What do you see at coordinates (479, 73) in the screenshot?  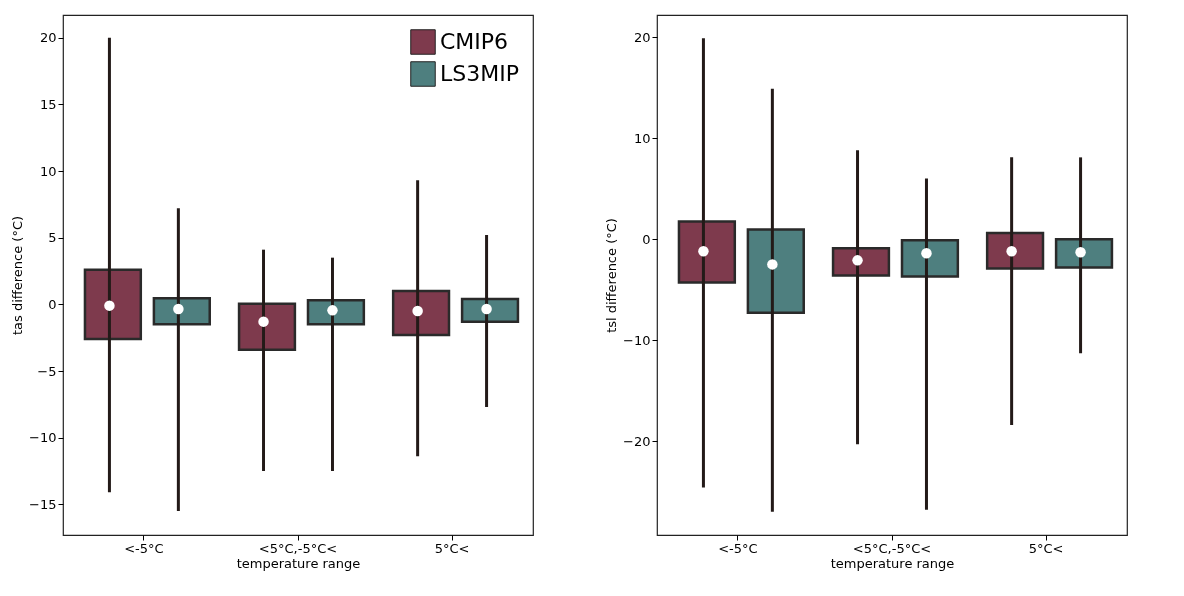 I see `legend-label: LS3MIP` at bounding box center [479, 73].